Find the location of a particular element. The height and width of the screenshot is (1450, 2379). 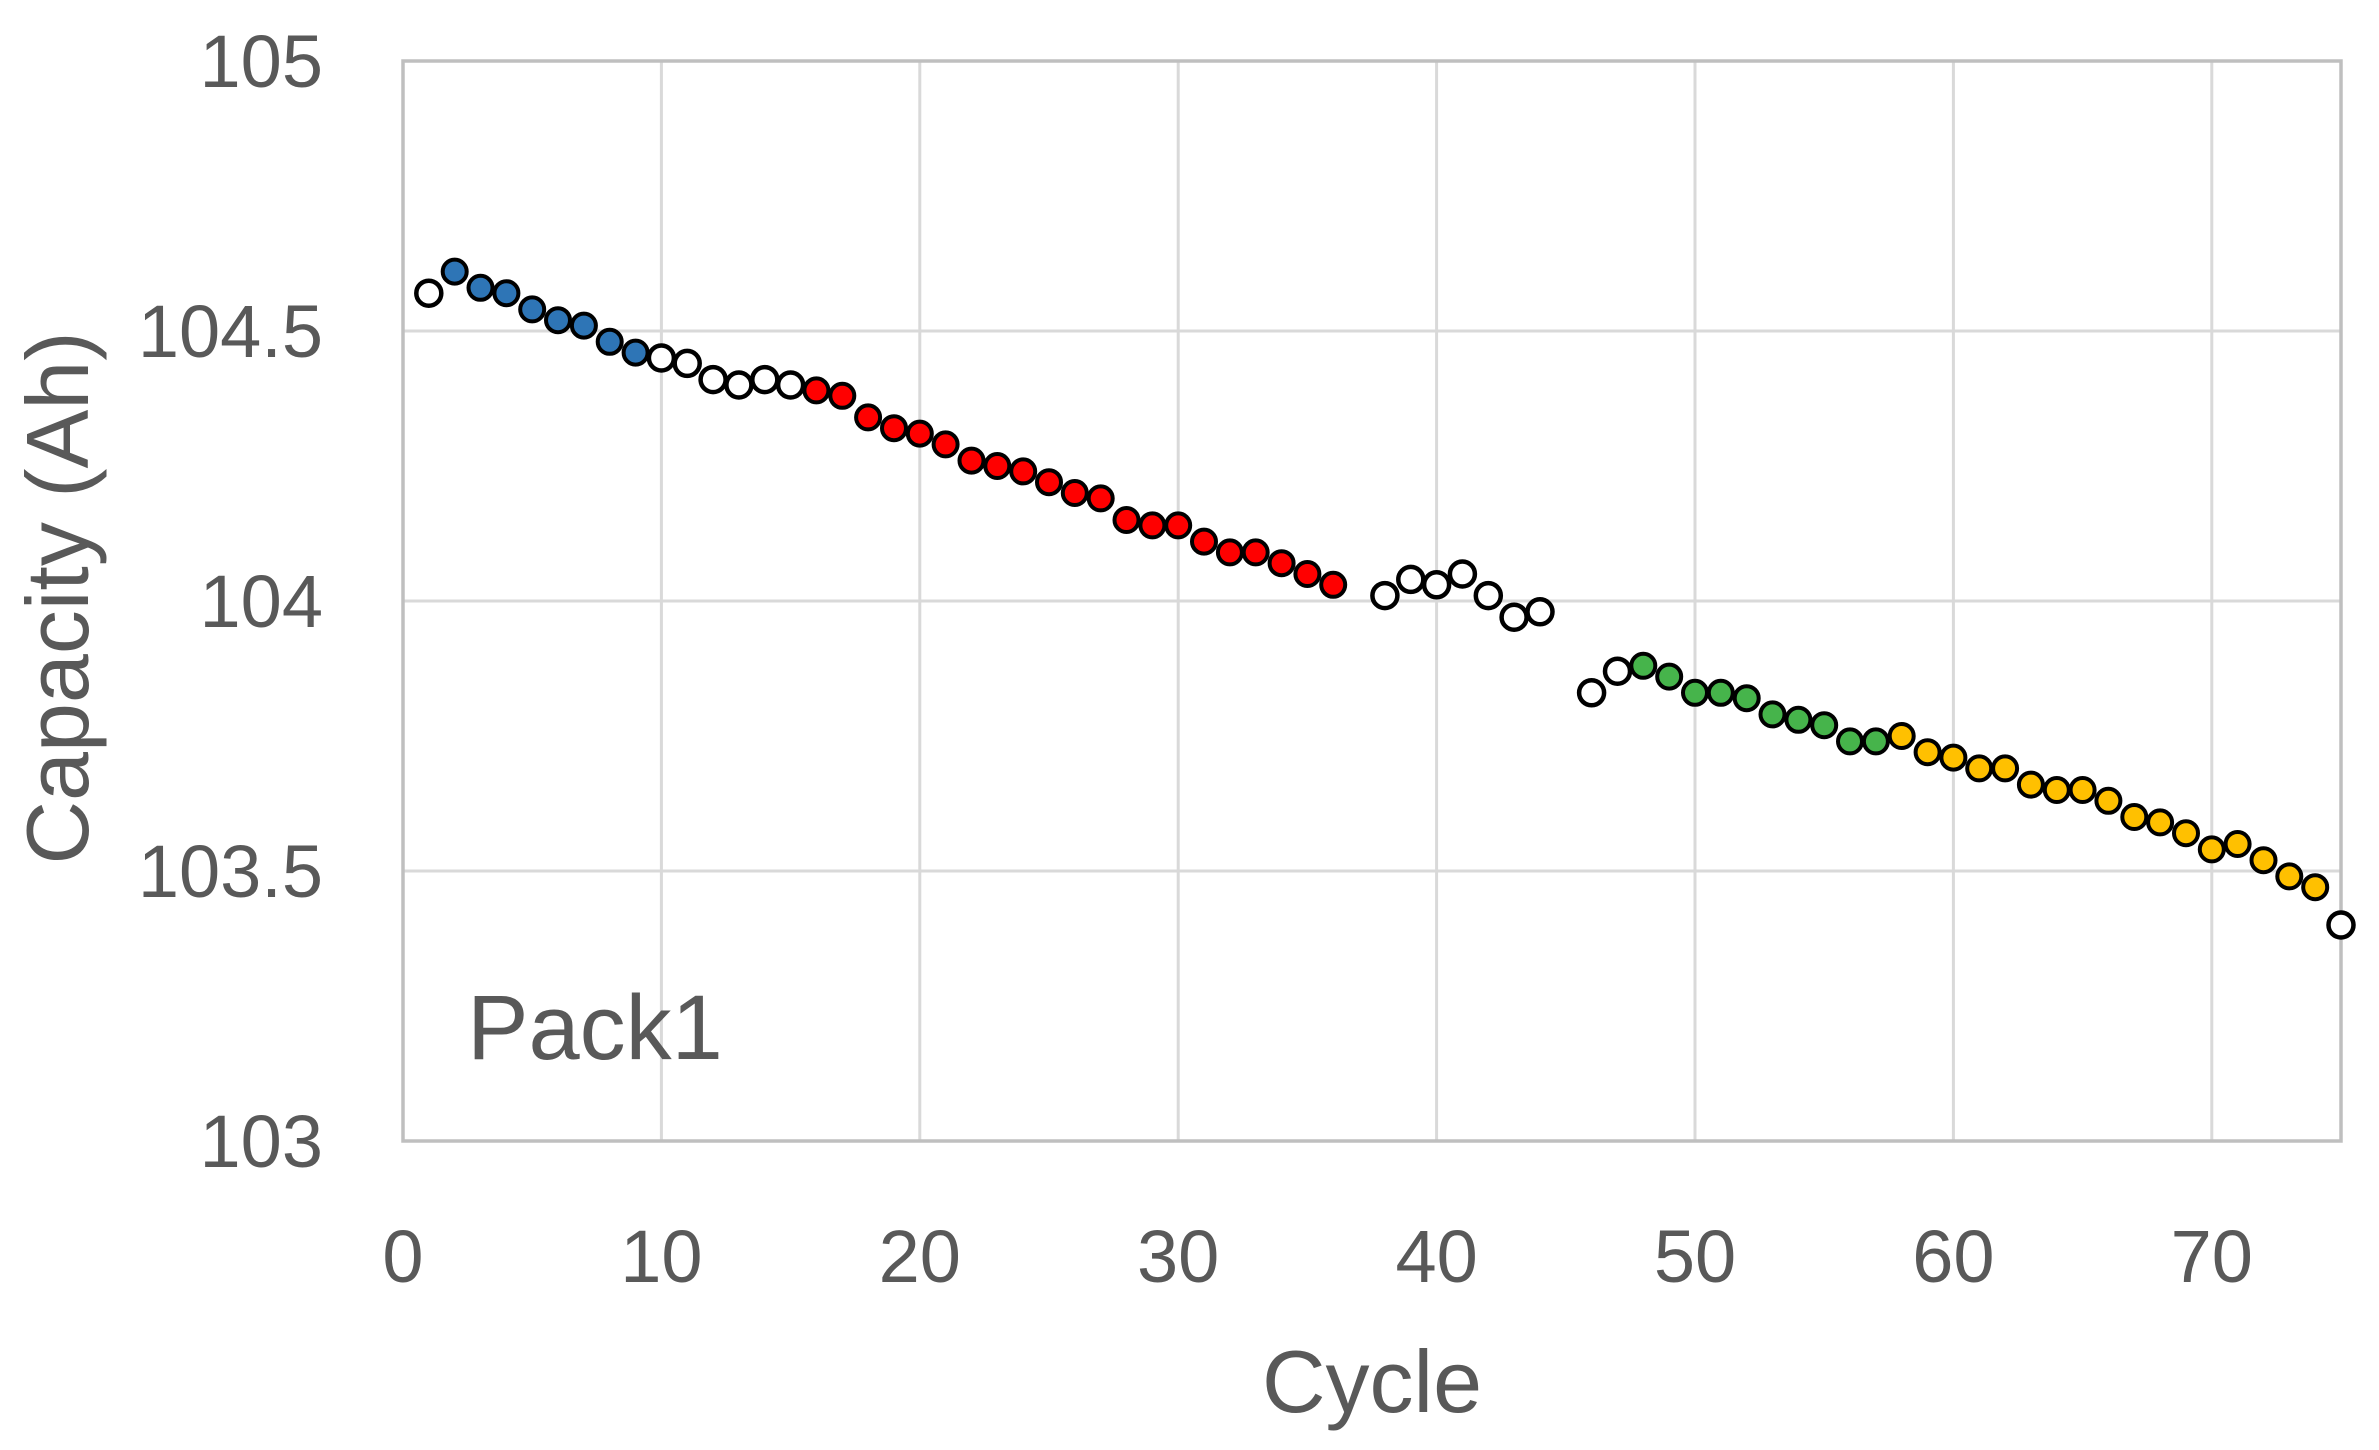

x-tick-label: 50 is located at coordinates (1695, 1256).